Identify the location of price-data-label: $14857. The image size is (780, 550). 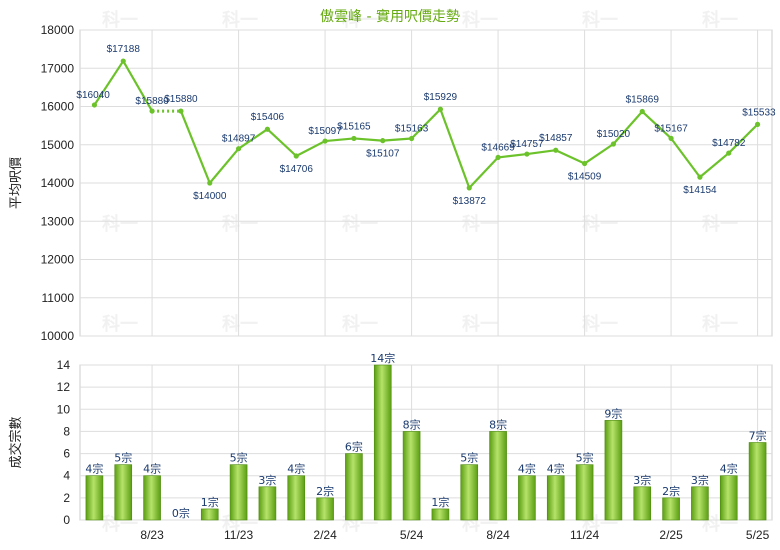
(556, 138).